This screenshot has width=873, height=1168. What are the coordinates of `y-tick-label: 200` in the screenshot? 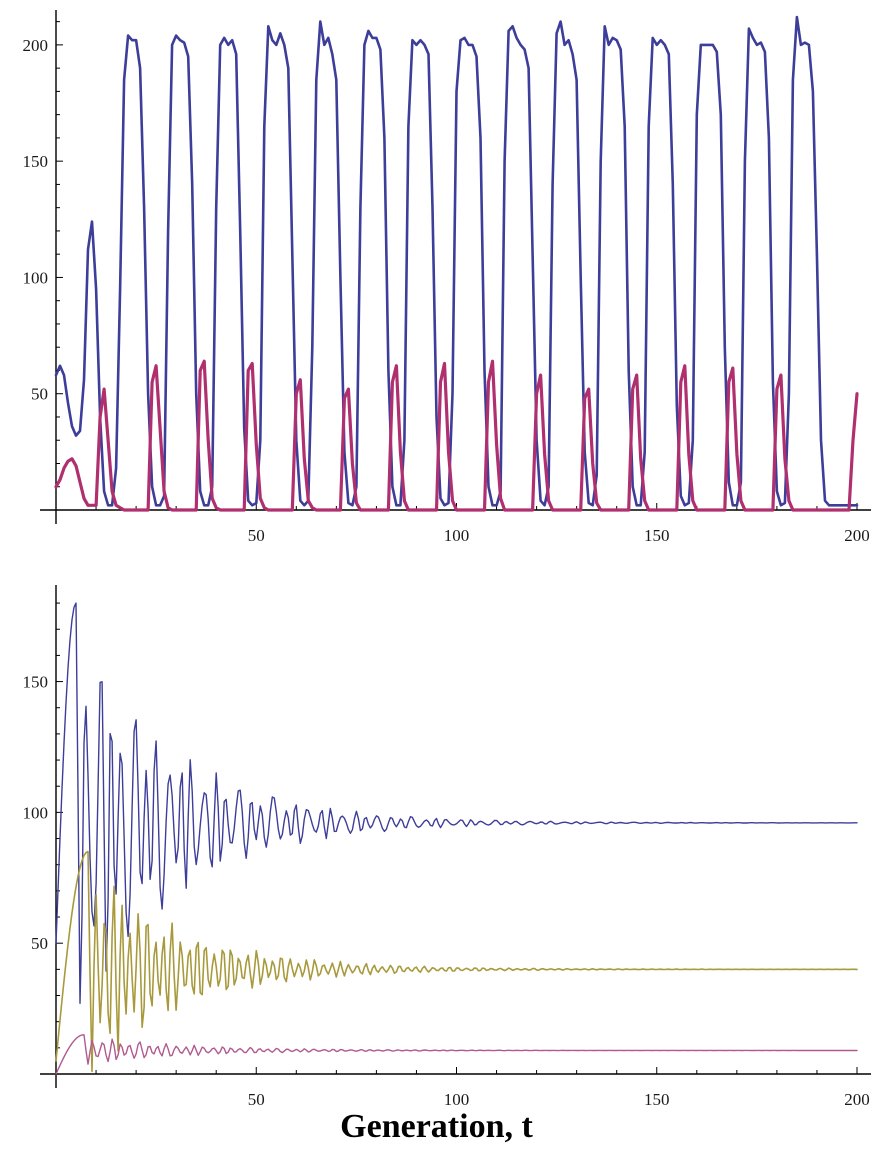 It's located at (36, 45).